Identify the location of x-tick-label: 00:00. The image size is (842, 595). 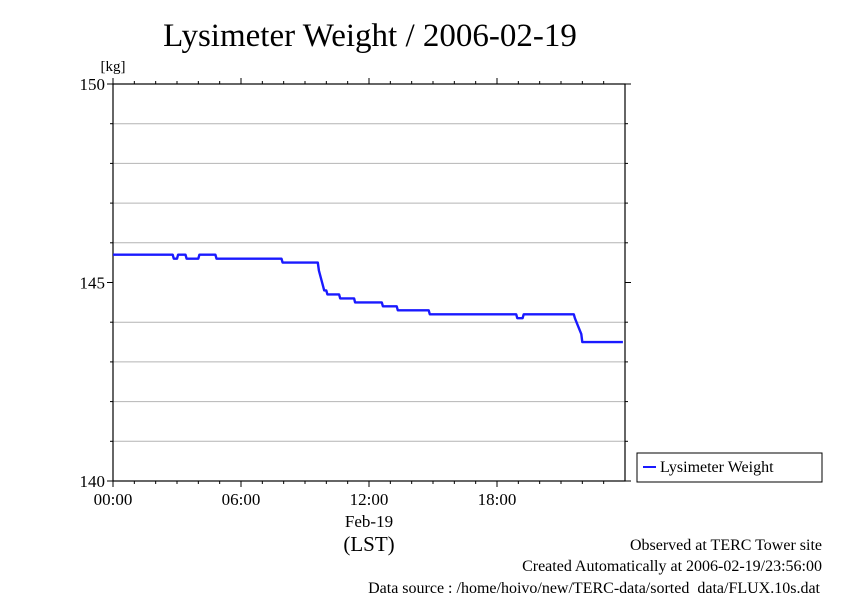
(113, 499).